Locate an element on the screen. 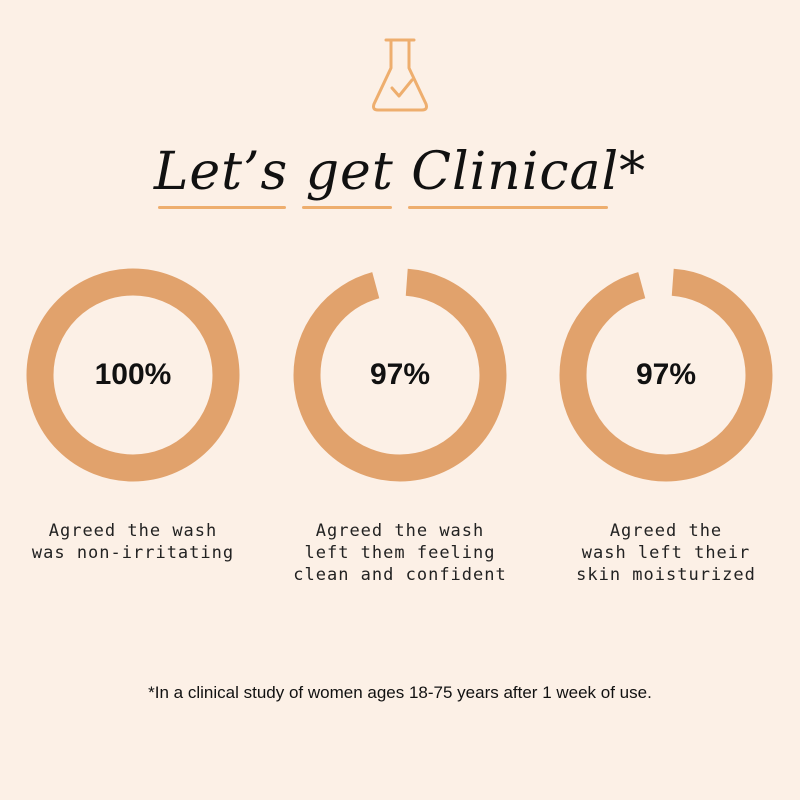 The image size is (800, 800). flask-check-icon is located at coordinates (400, 75).